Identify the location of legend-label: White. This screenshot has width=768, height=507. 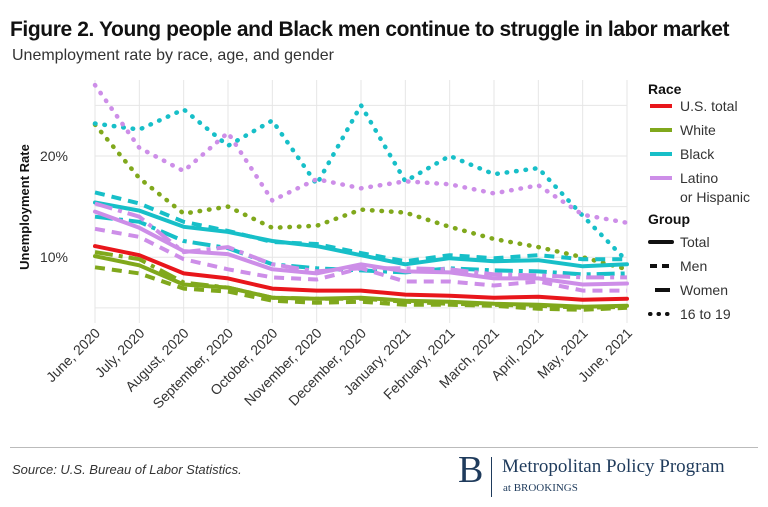
(698, 130).